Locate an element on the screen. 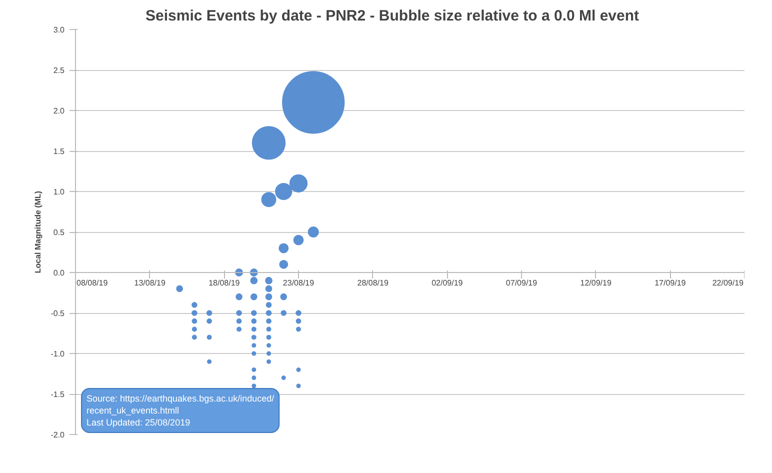  x-tick-label: 28/08/19 is located at coordinates (373, 283).